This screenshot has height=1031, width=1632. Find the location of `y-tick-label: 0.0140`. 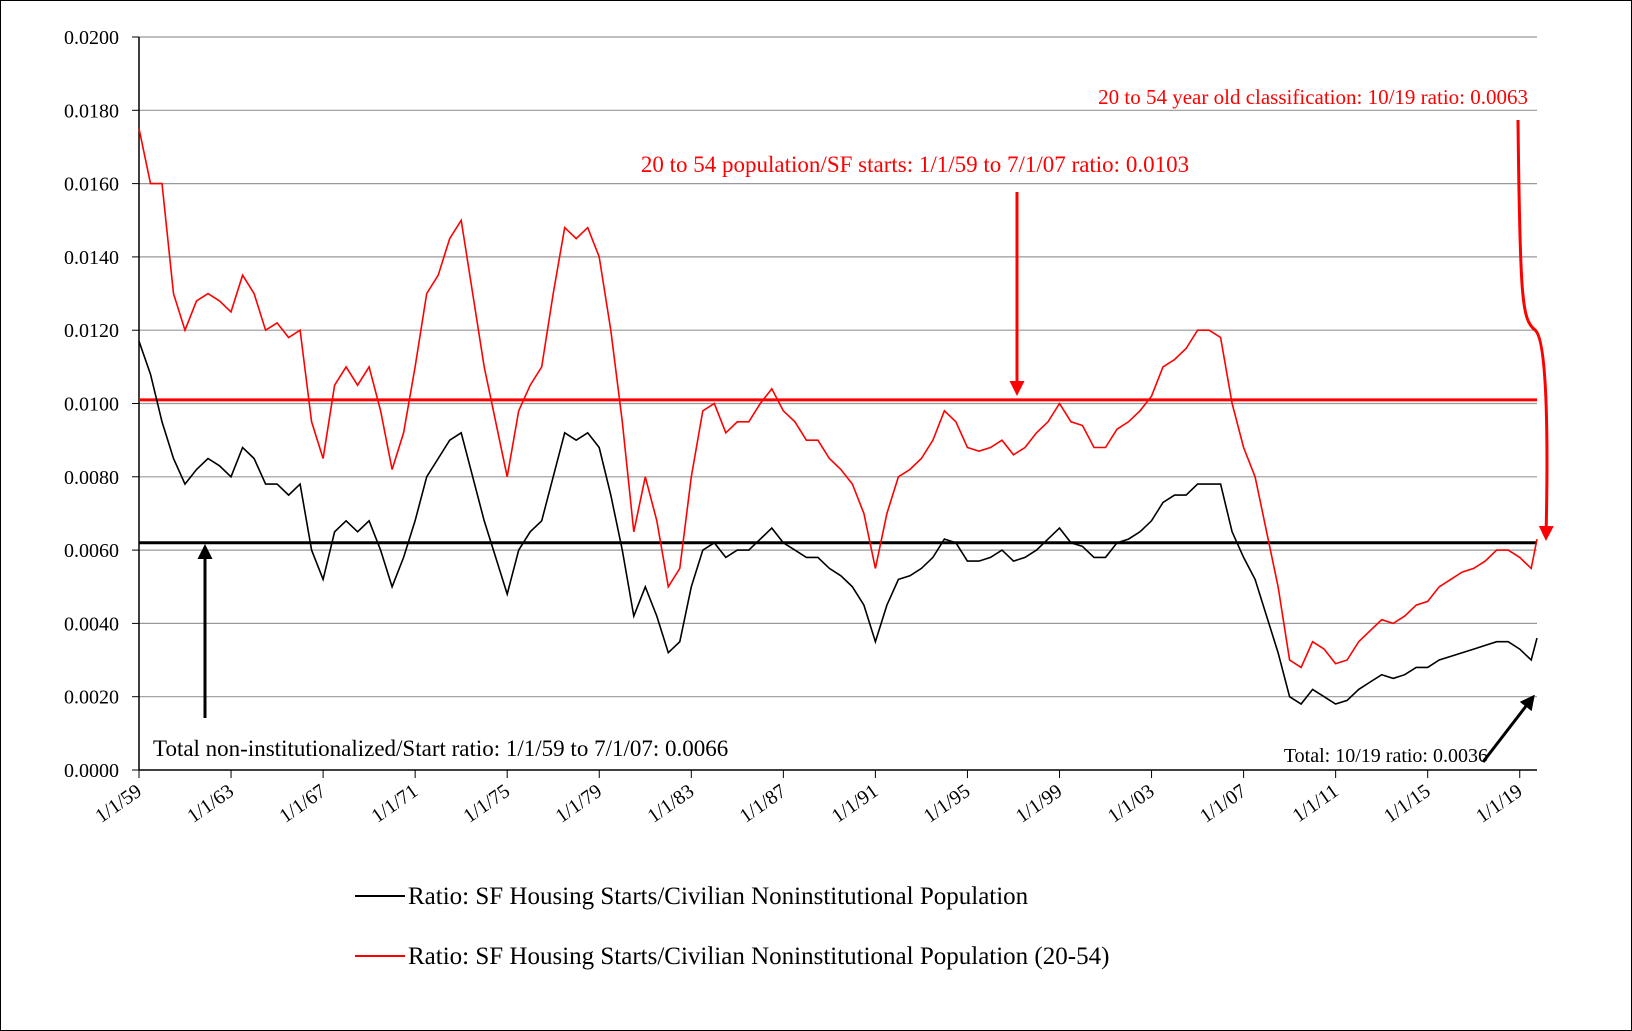

y-tick-label: 0.0140 is located at coordinates (91, 258).